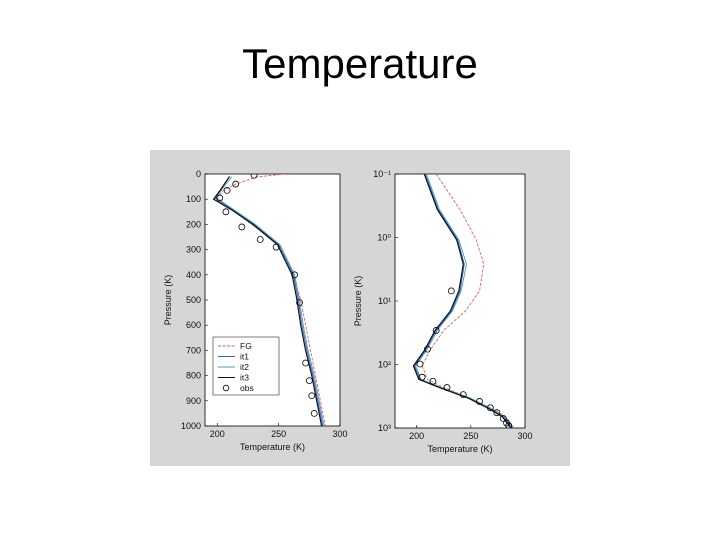 This screenshot has height=540, width=720. I want to click on legend-entry: it3, so click(244, 378).